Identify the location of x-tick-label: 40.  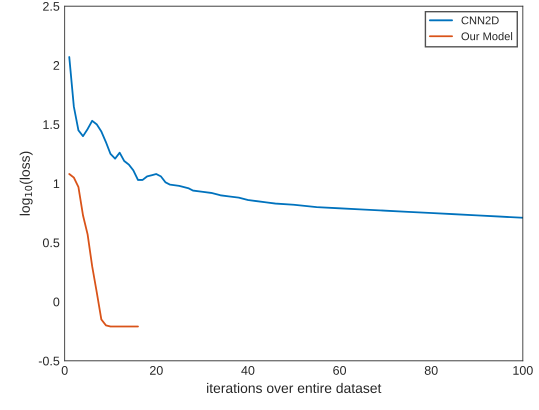
(247, 370).